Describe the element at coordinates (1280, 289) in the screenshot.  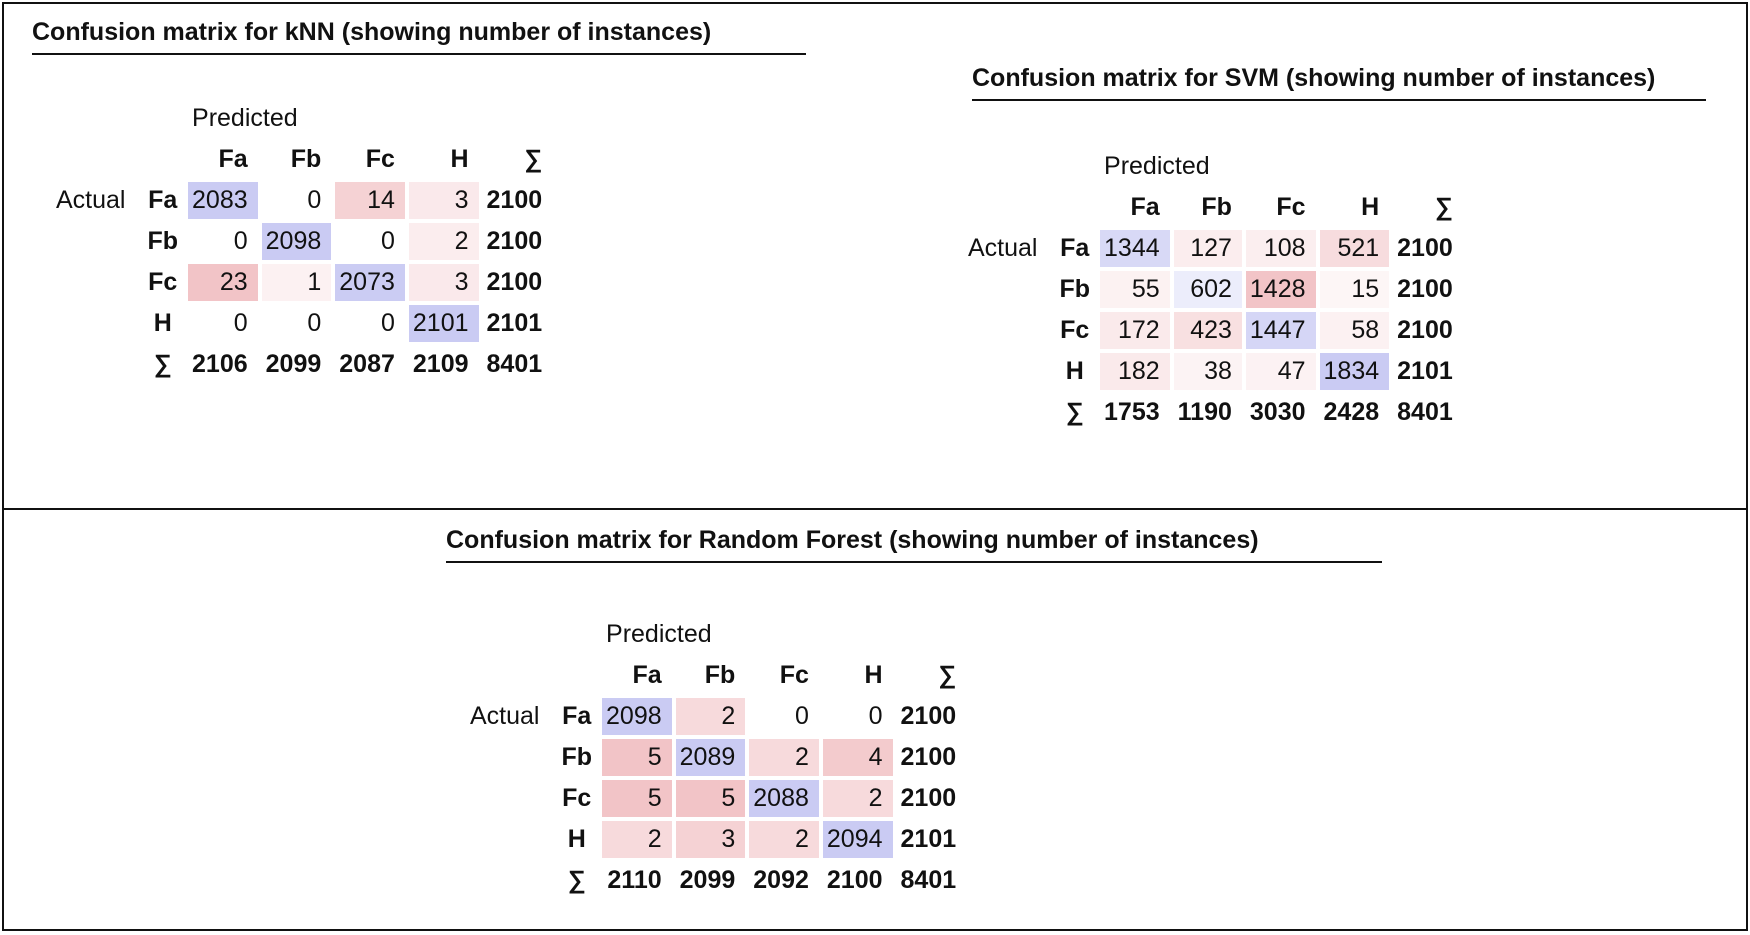
I see `matrix-cell: 1428` at that location.